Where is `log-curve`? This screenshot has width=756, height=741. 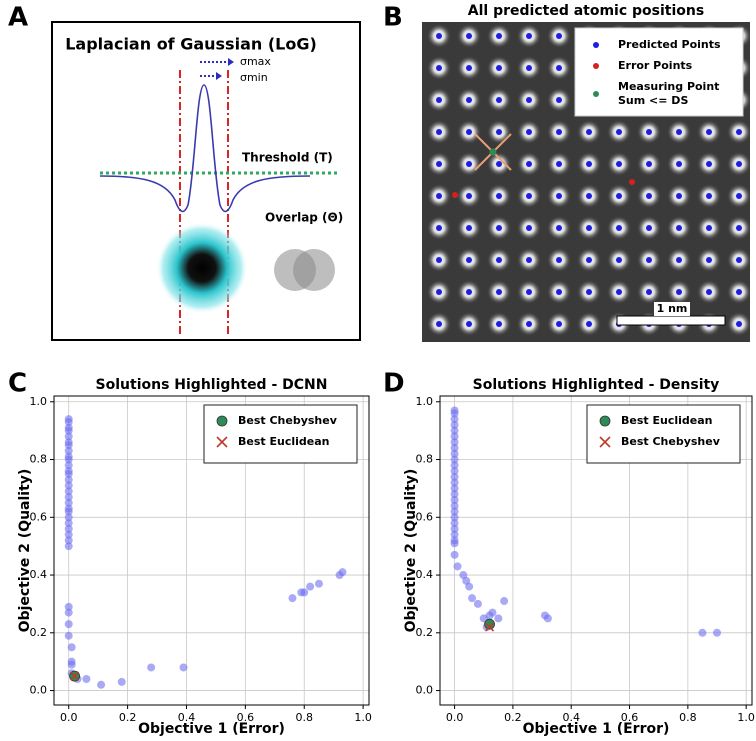
log-curve is located at coordinates (205, 148).